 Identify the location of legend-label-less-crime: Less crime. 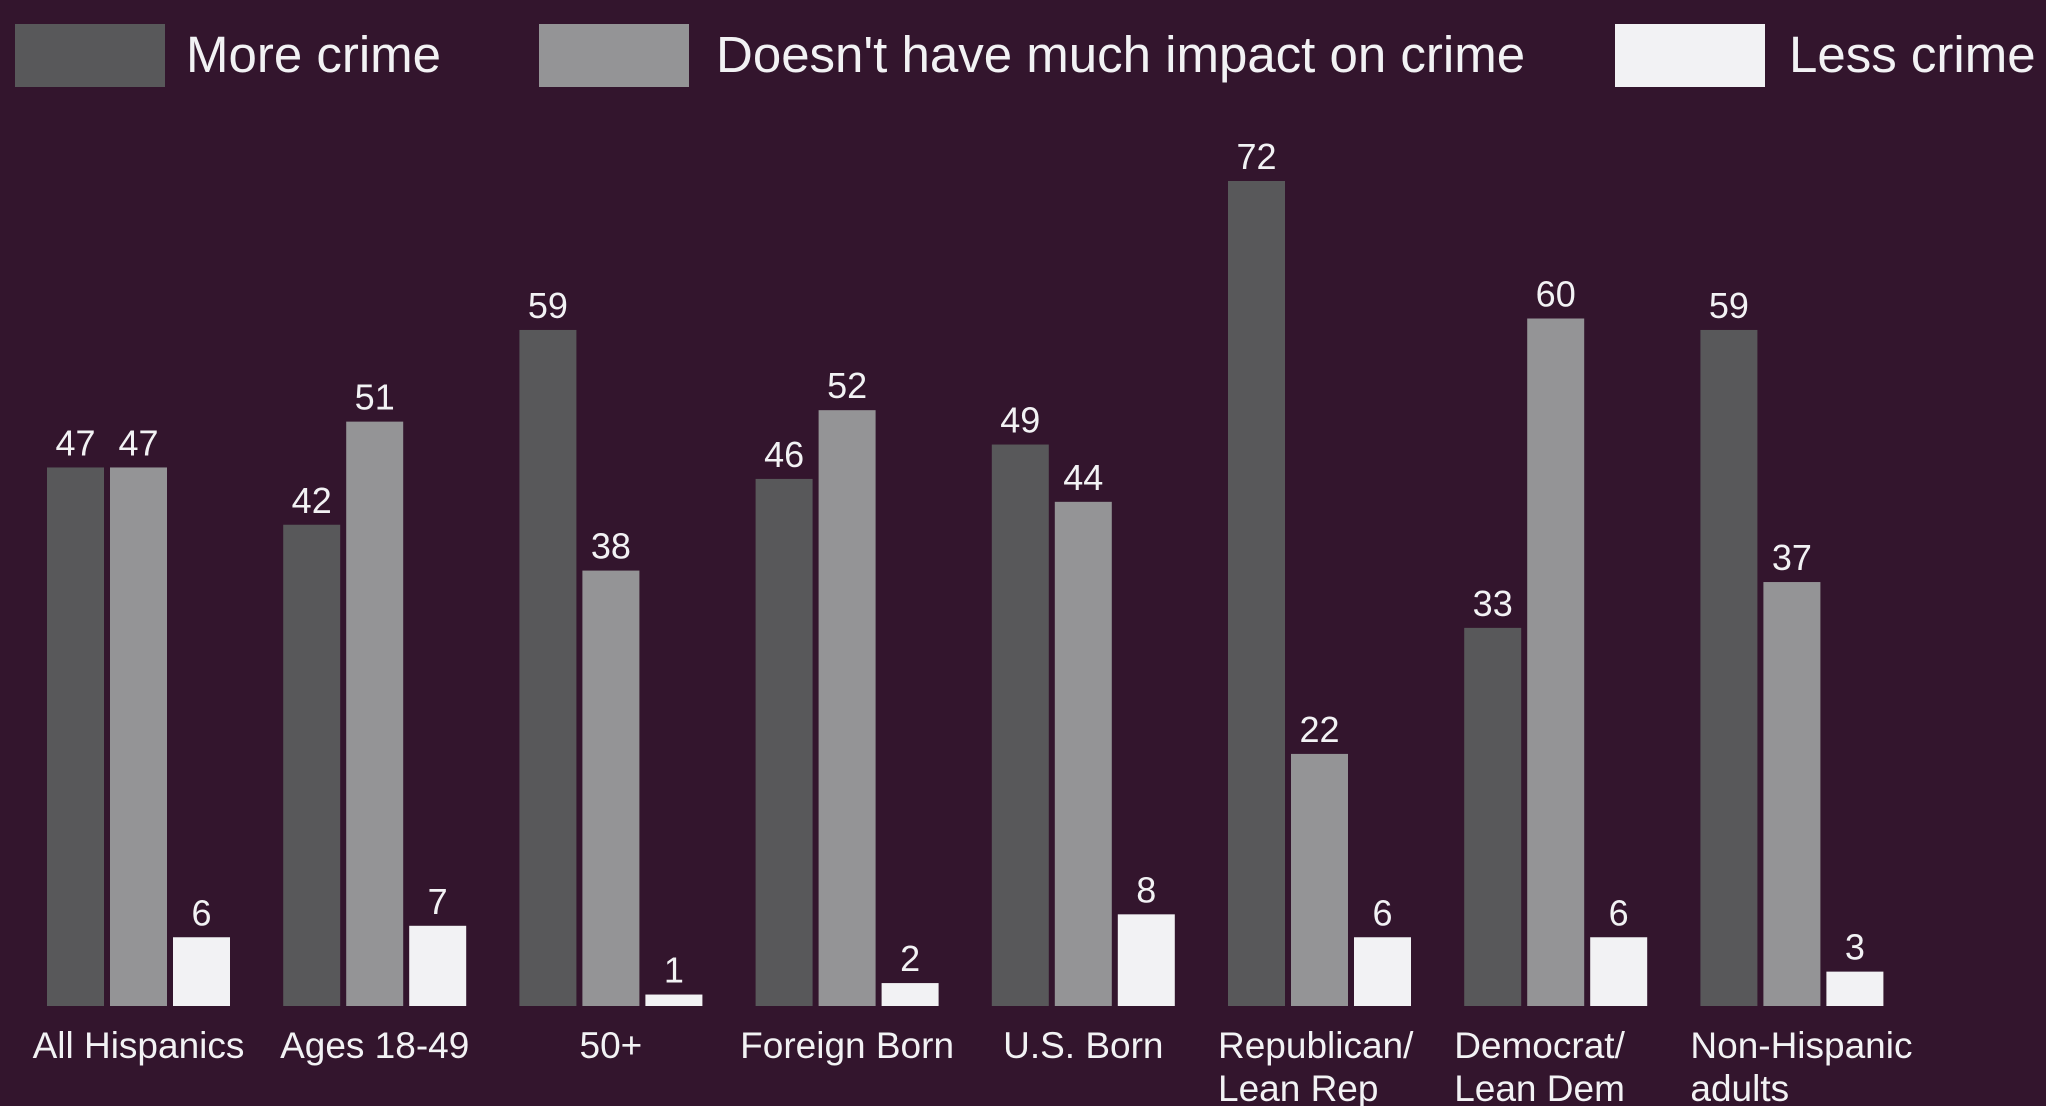
(1912, 54).